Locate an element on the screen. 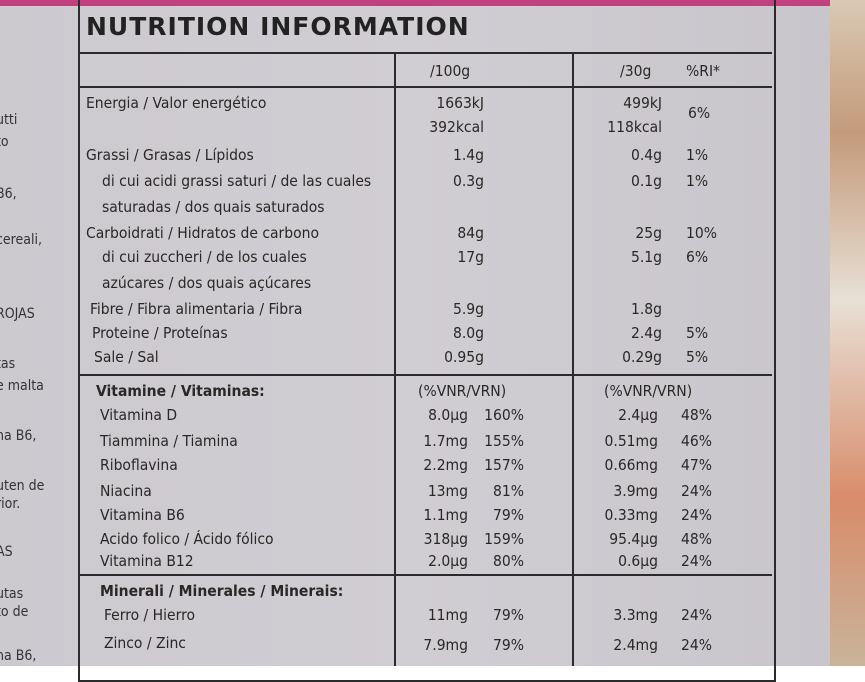 The image size is (865, 682). vitamin-value-30g: 0.33mg is located at coordinates (631, 515).